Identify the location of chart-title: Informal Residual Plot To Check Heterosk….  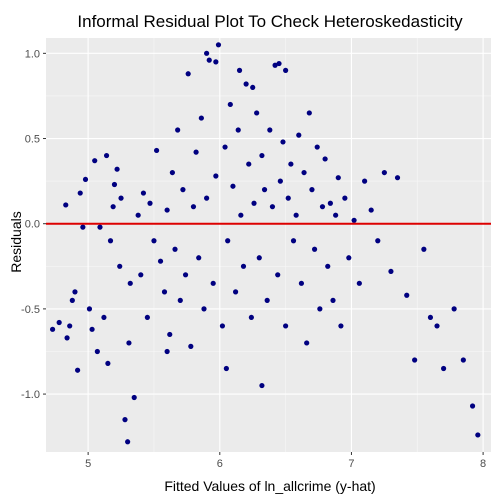
(270, 21).